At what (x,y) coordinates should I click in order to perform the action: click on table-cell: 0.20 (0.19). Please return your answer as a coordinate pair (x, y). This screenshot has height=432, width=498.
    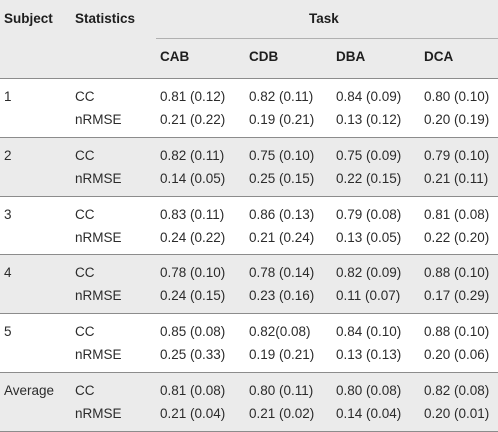
    Looking at the image, I should click on (457, 119).